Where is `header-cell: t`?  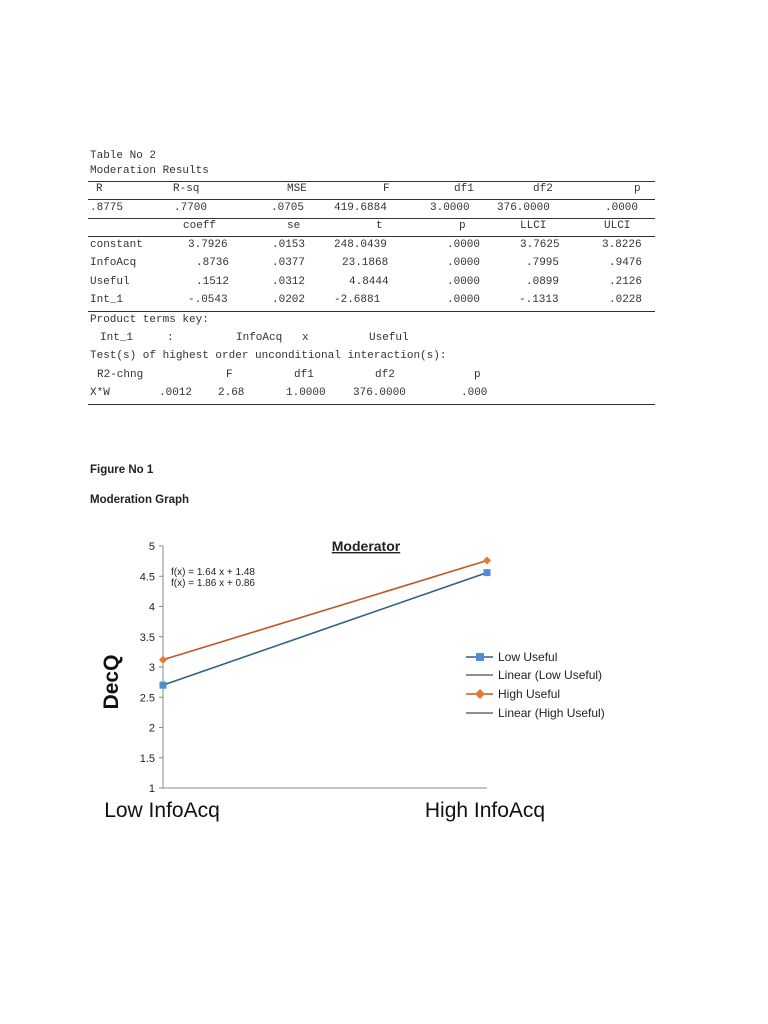 header-cell: t is located at coordinates (379, 226).